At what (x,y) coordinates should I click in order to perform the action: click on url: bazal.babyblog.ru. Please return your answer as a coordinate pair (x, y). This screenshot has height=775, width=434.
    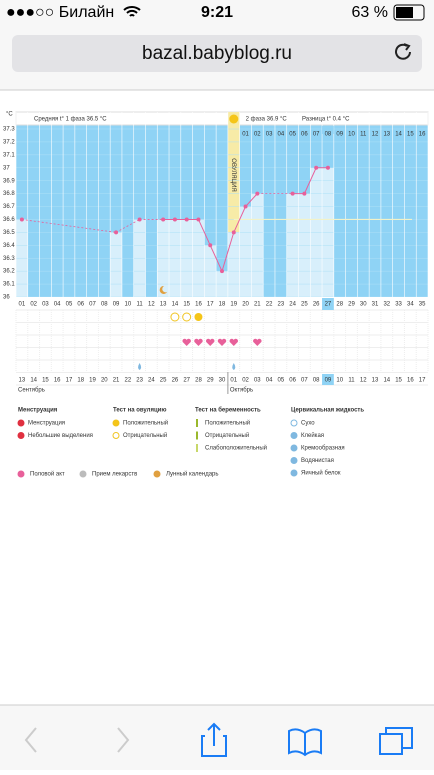
    Looking at the image, I should click on (217, 53).